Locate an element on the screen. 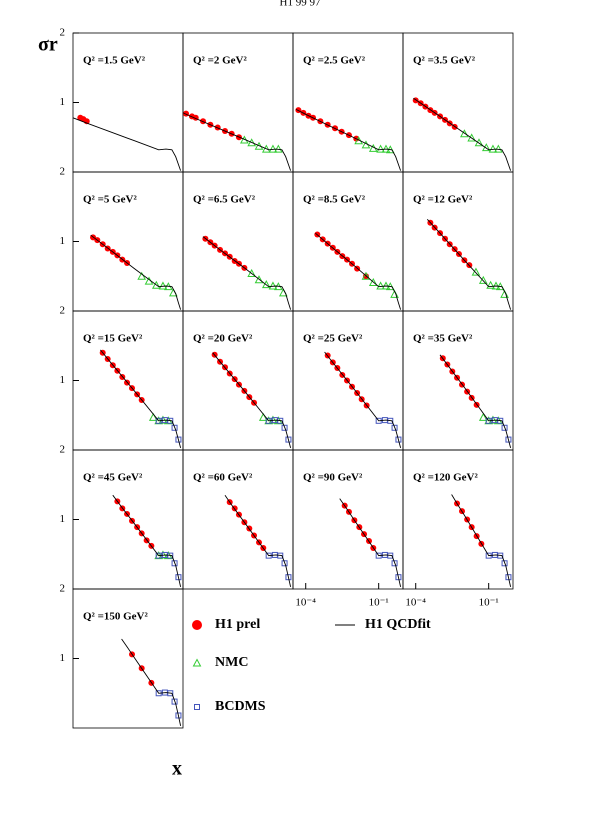 This screenshot has width=599, height=817. panel-title: Q² =60 GeV² is located at coordinates (223, 478).